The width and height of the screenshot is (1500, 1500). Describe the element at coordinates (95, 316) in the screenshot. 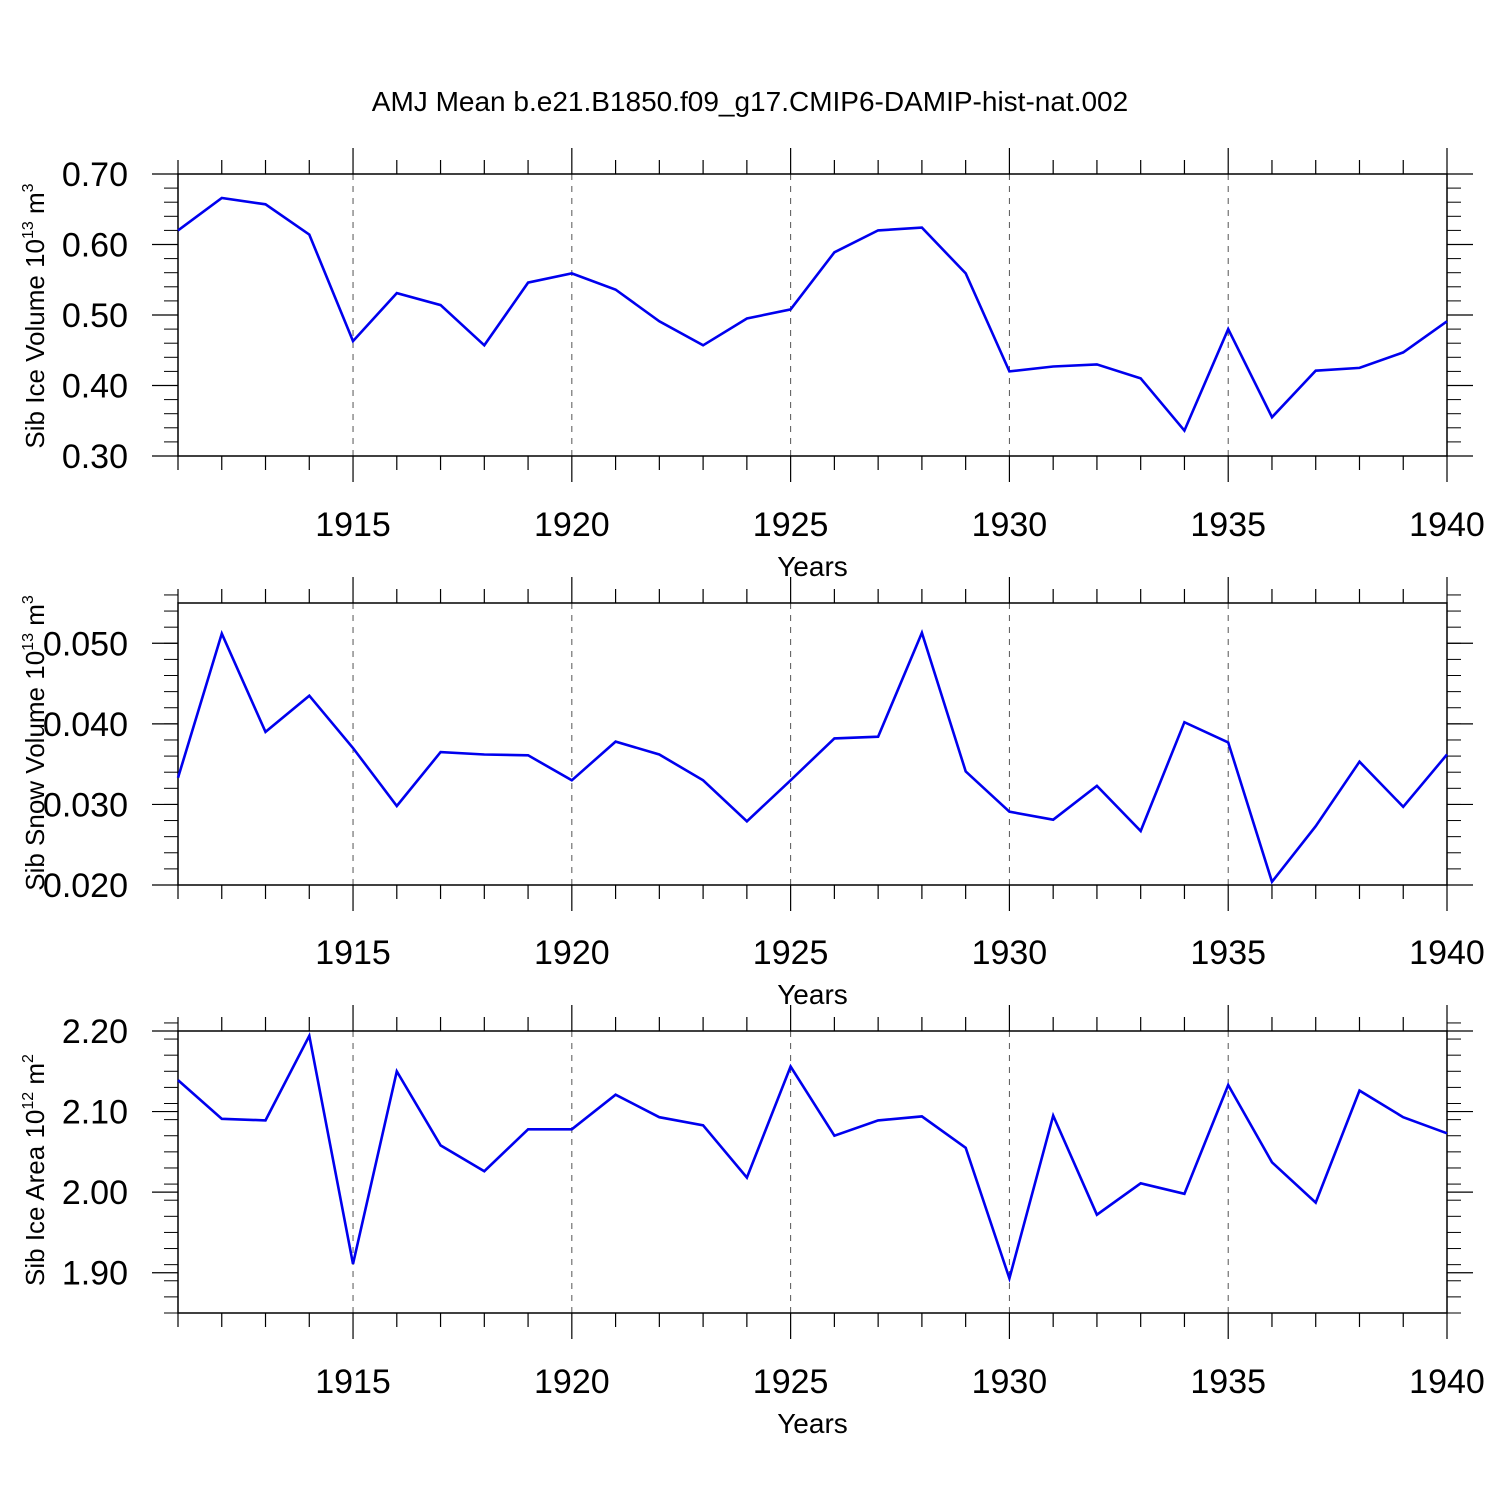

I see `y-tick-label: 0.50` at that location.